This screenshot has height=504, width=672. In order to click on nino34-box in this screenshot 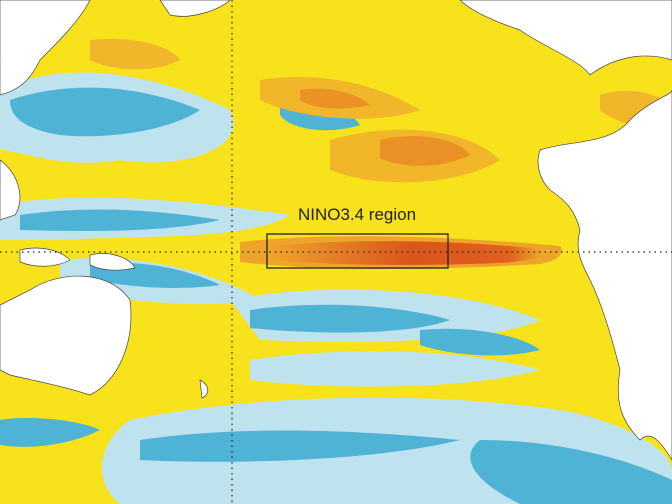, I will do `click(357, 251)`.